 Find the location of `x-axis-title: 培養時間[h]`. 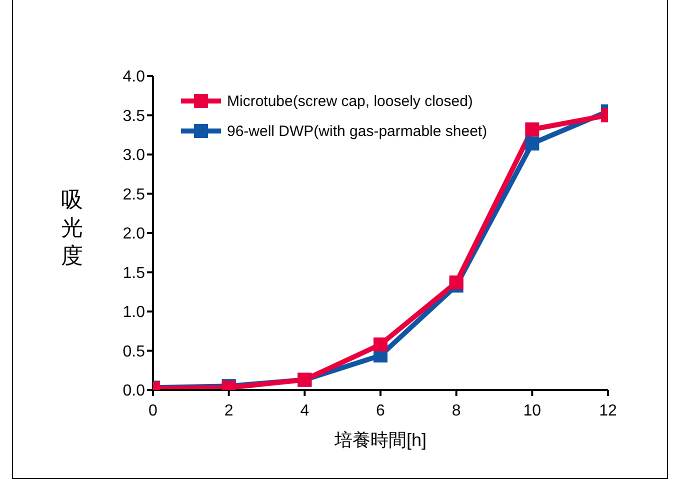

x-axis-title: 培養時間[h] is located at coordinates (380, 440).